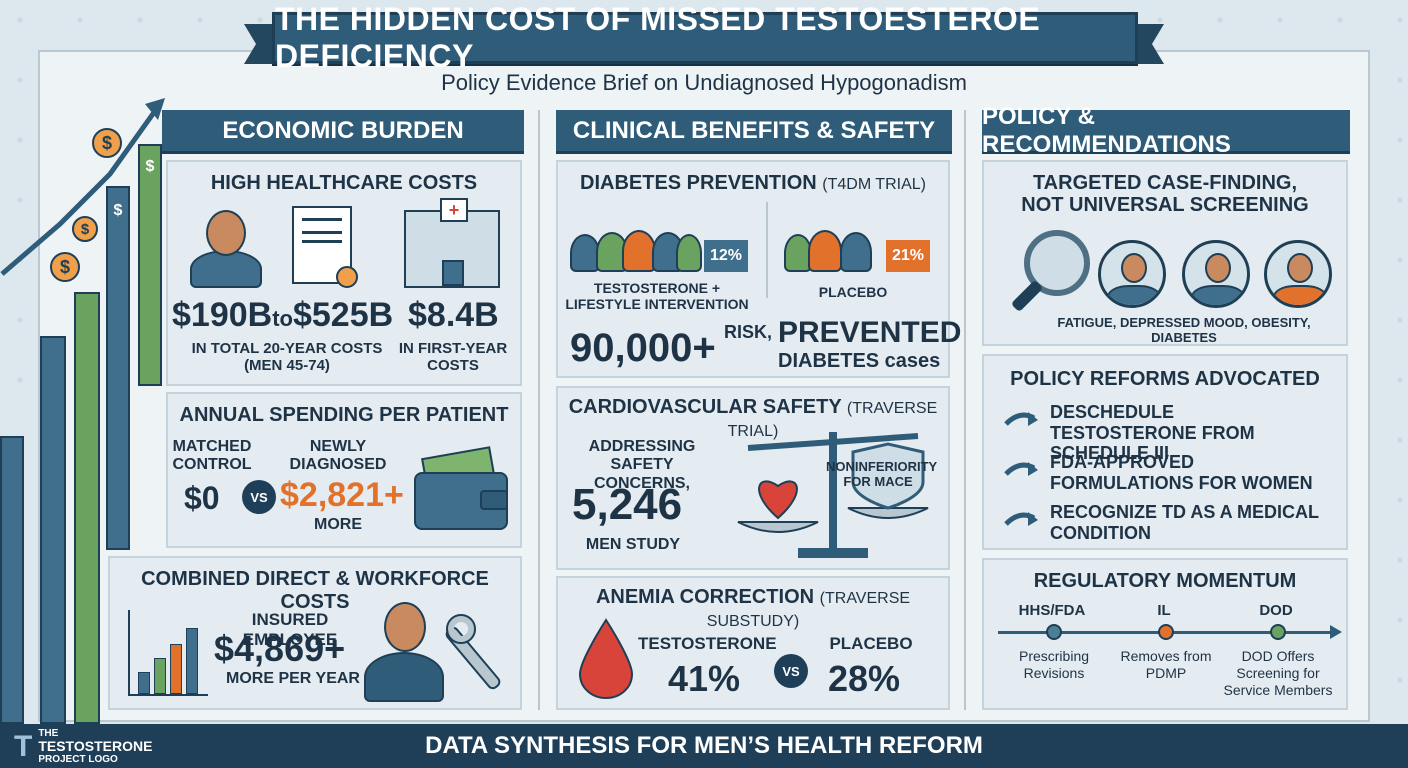 The height and width of the screenshot is (768, 1408). I want to click on column-header-economic: ECONOMIC BURDEN, so click(343, 132).